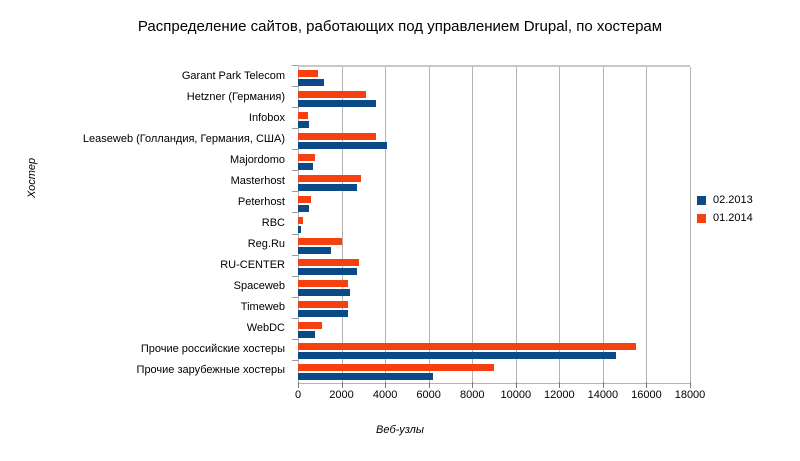 This screenshot has height=461, width=800. What do you see at coordinates (603, 395) in the screenshot?
I see `x-tick-label: 14000` at bounding box center [603, 395].